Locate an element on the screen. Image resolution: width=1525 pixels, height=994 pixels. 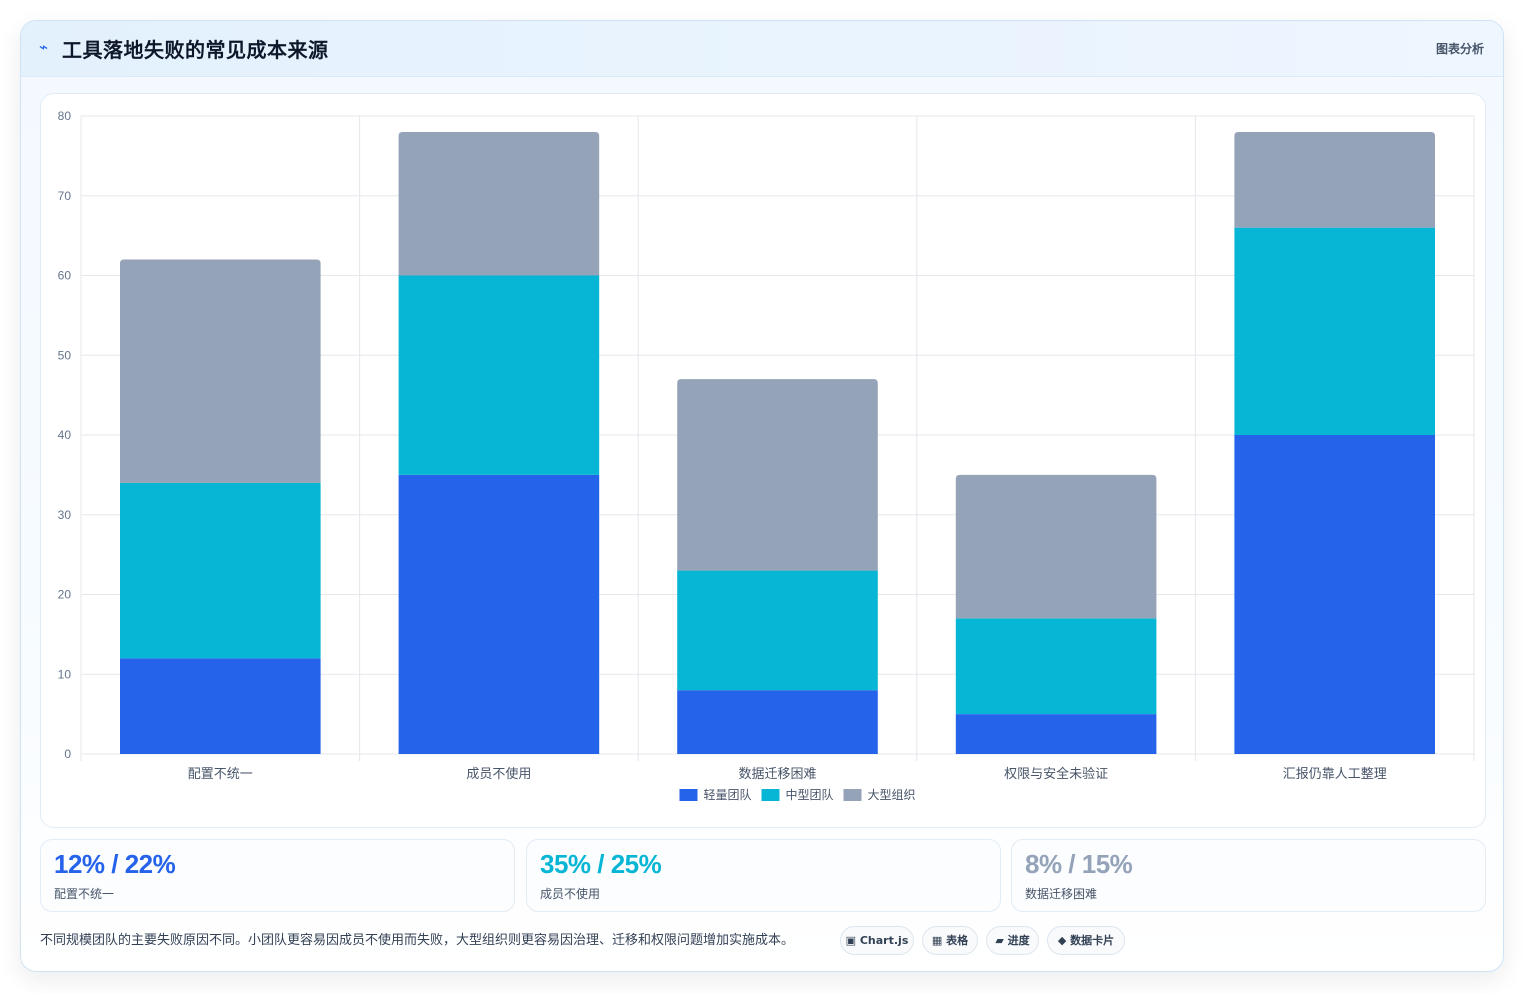
stat-value: 12% / 22% is located at coordinates (115, 864).